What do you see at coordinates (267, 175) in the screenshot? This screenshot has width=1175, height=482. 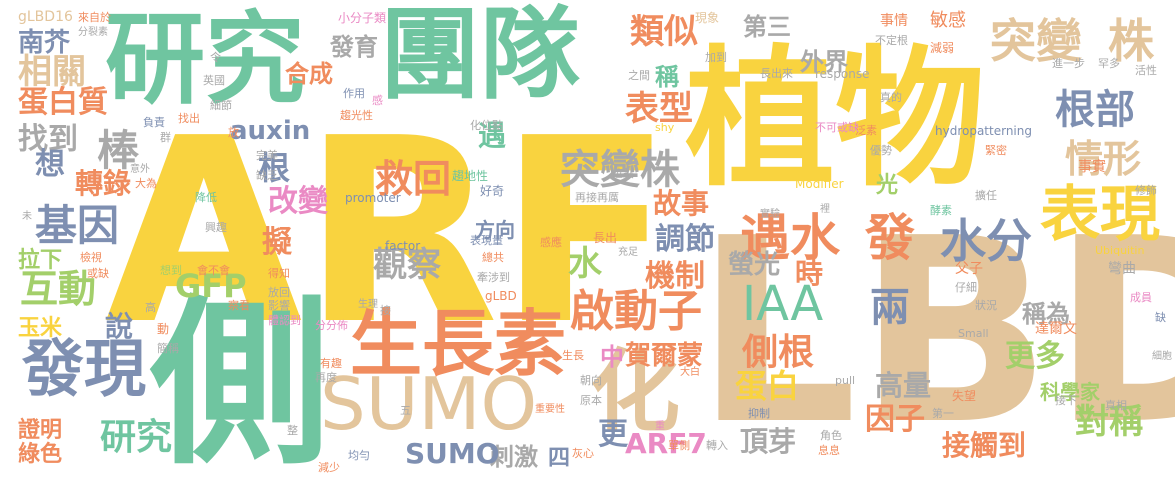 I see `word: 缺乏` at bounding box center [267, 175].